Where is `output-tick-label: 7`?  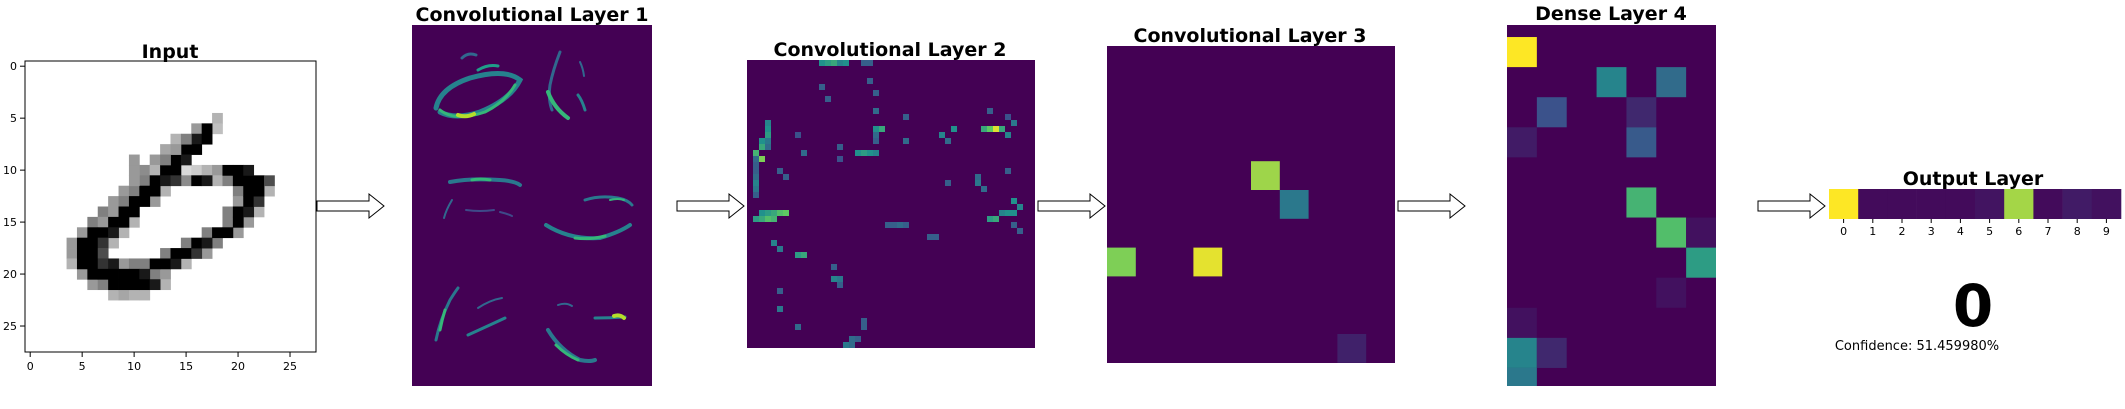 output-tick-label: 7 is located at coordinates (2048, 231).